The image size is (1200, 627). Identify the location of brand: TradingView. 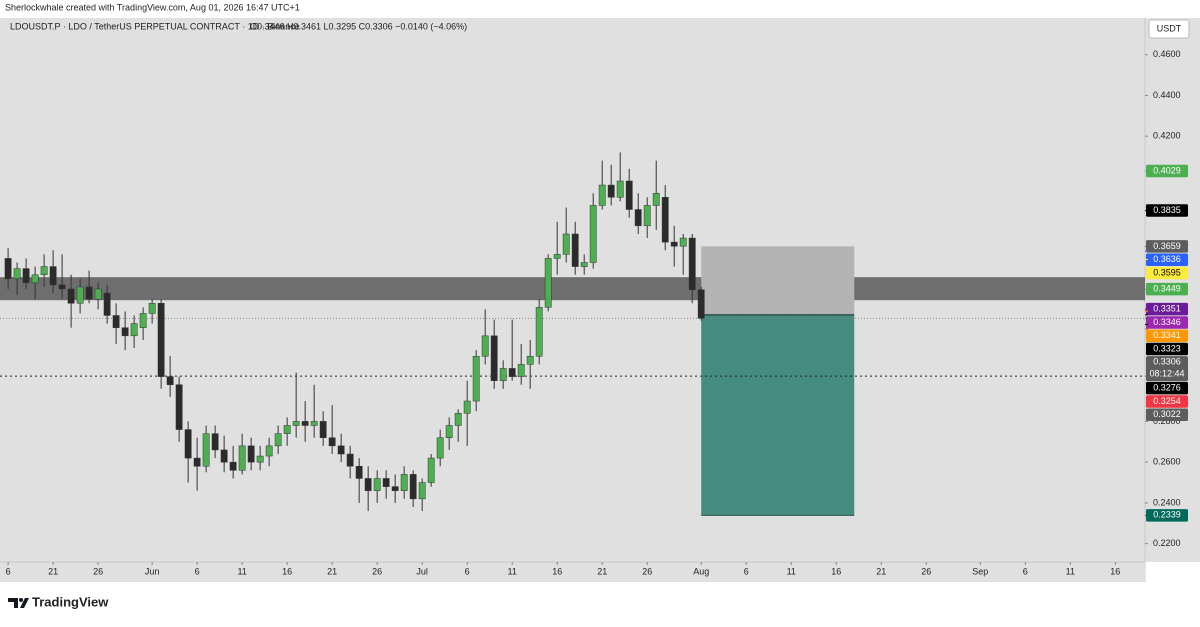
(70, 601).